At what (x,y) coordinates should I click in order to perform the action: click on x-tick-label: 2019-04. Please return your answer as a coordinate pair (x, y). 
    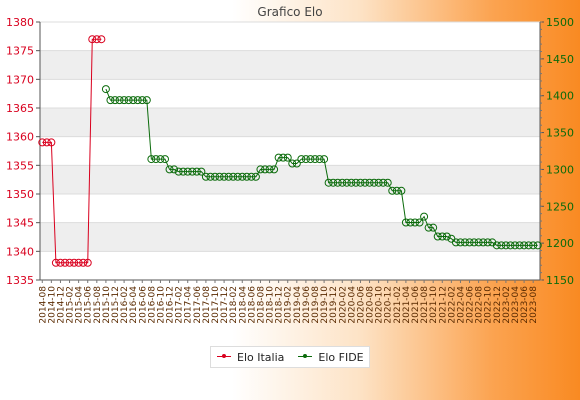
    Looking at the image, I should click on (298, 305).